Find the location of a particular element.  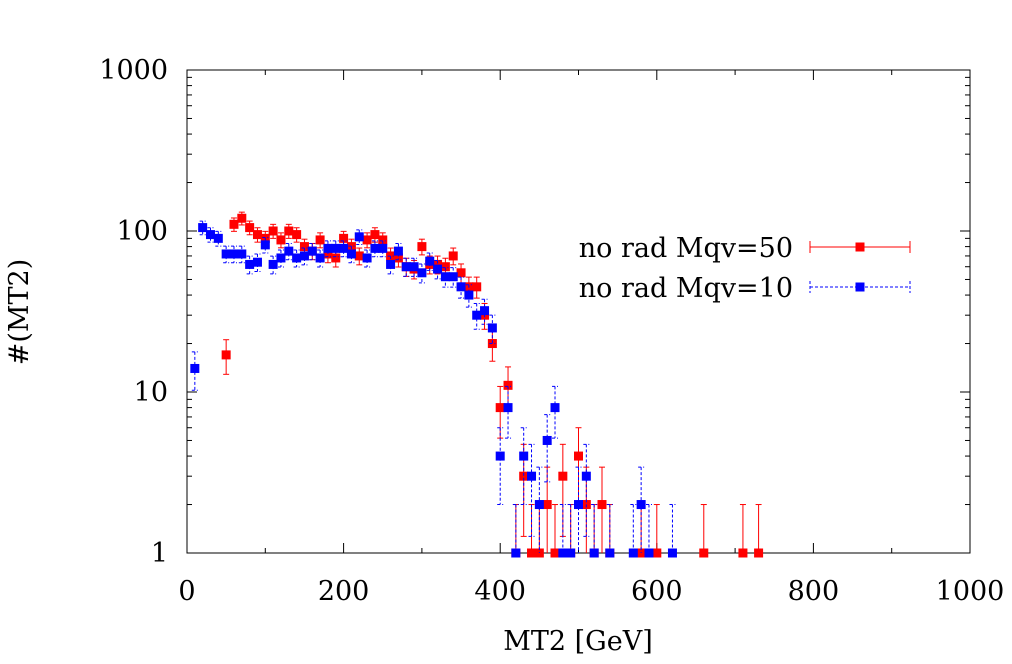

y-tick-label: 1 is located at coordinates (159, 553).